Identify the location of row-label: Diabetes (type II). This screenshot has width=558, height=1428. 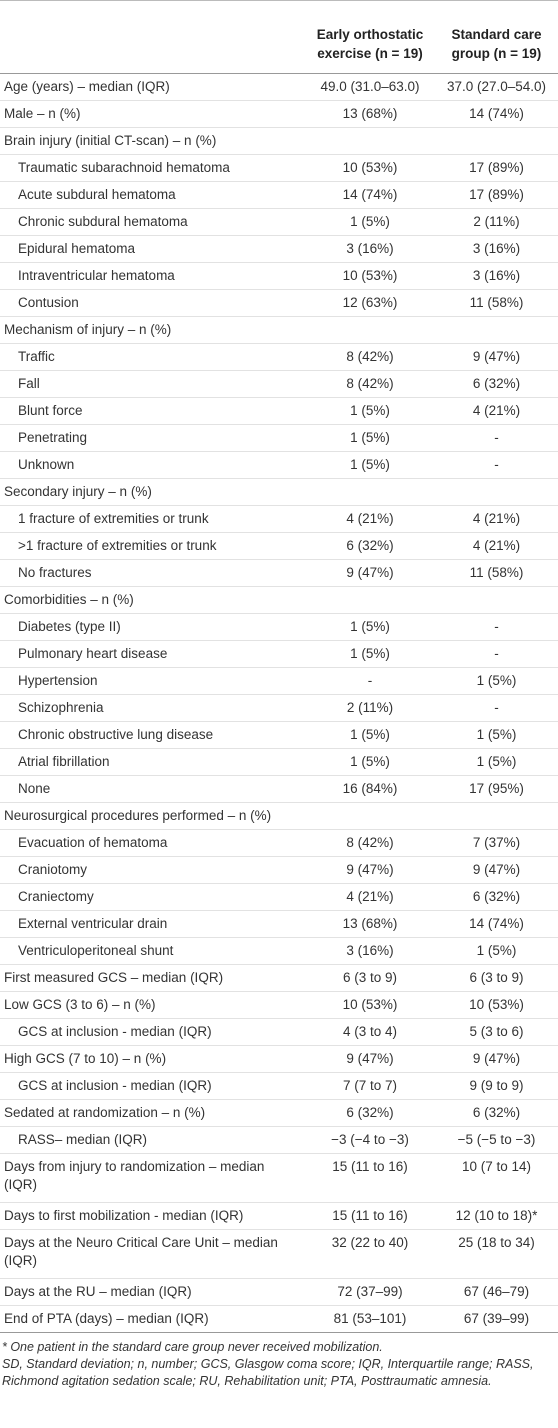
(152, 627).